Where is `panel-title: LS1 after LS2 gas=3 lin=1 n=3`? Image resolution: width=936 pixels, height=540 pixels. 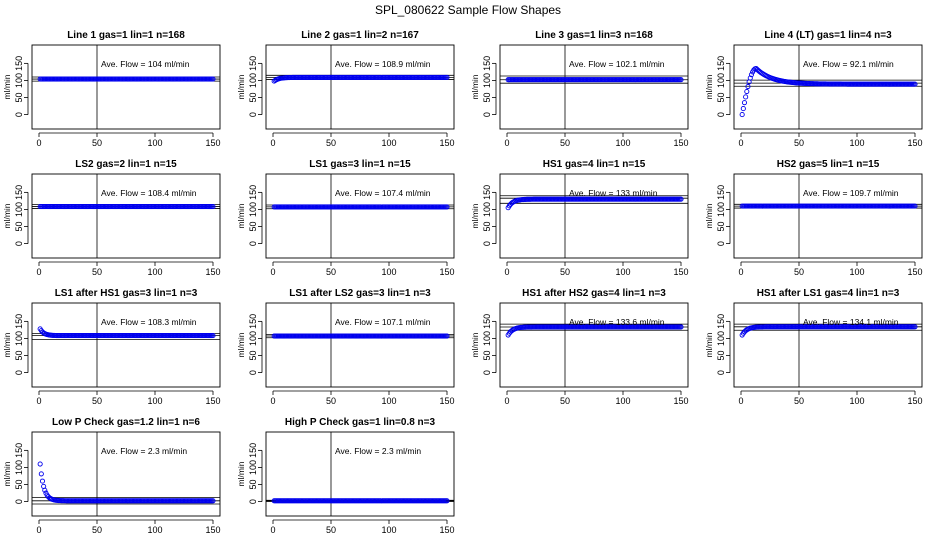 panel-title: LS1 after LS2 gas=3 lin=1 n=3 is located at coordinates (360, 293).